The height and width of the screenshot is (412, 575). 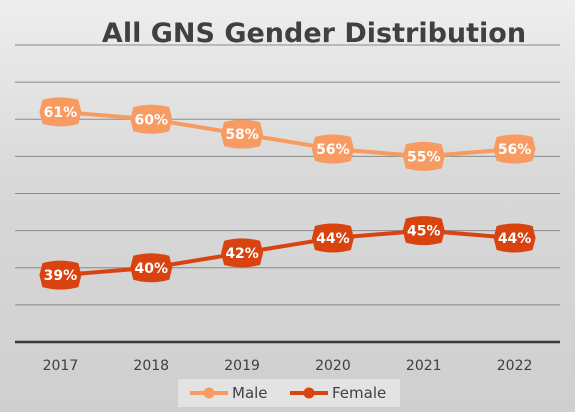 I want to click on data-label-female: 42%, so click(x=242, y=253).